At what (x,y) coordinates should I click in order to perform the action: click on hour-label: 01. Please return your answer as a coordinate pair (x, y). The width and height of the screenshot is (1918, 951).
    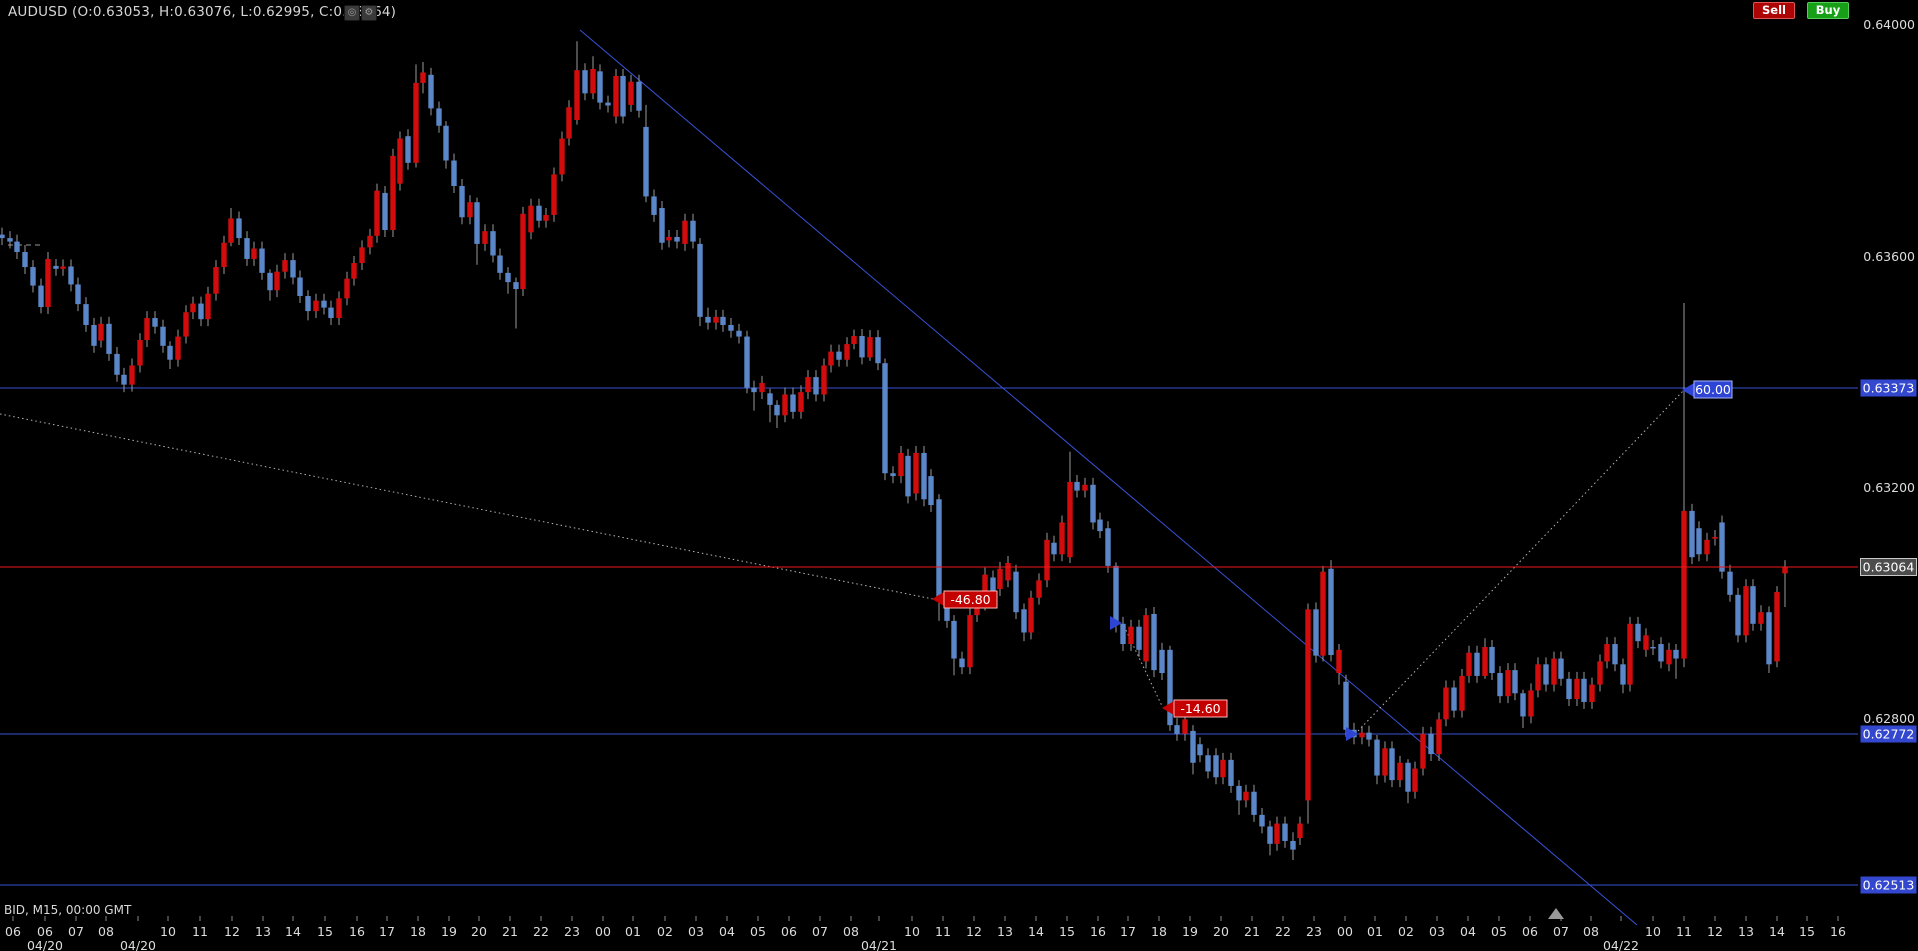
    Looking at the image, I should click on (1375, 931).